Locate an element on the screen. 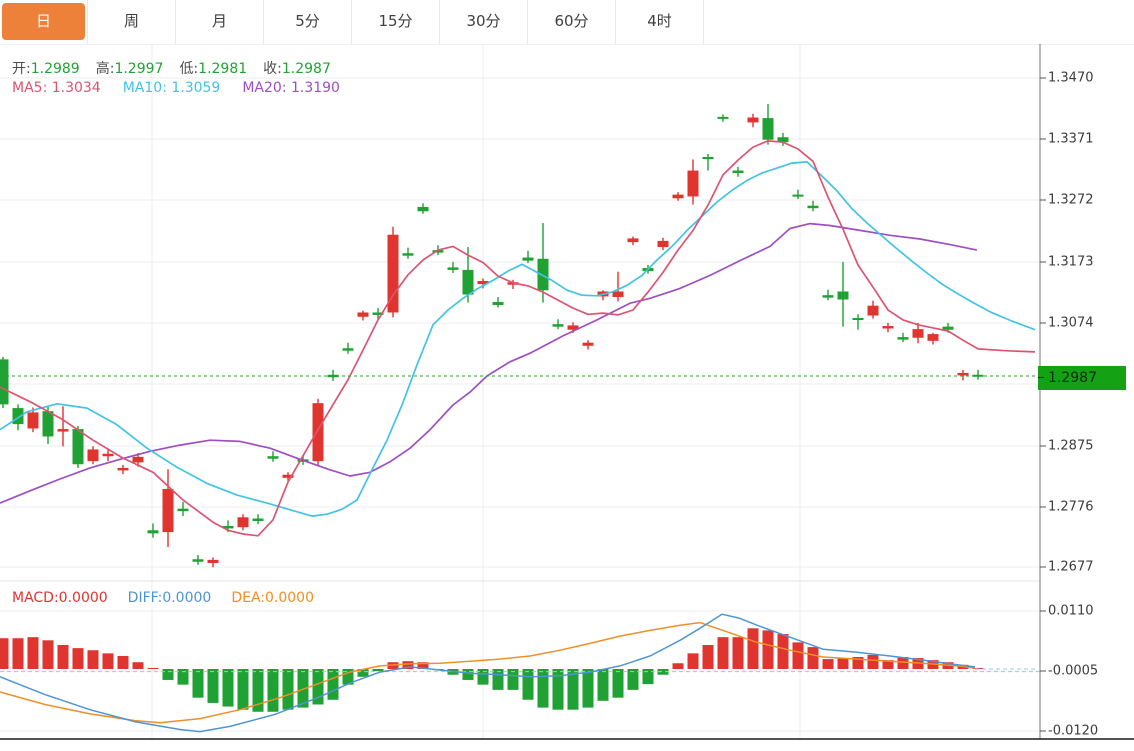 This screenshot has height=751, width=1134. open-label: 开: is located at coordinates (21, 69).